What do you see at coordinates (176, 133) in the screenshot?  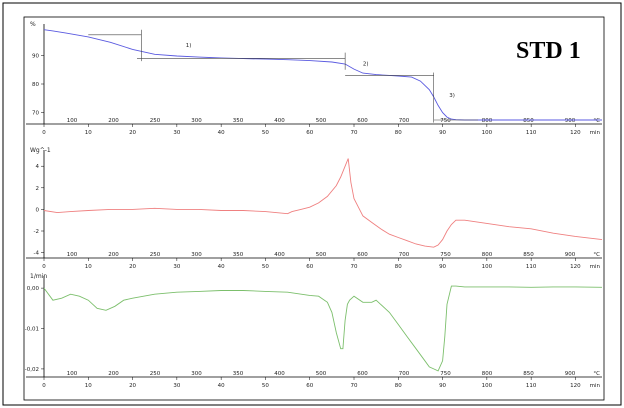 I see `x-tick-label-tga: 30` at bounding box center [176, 133].